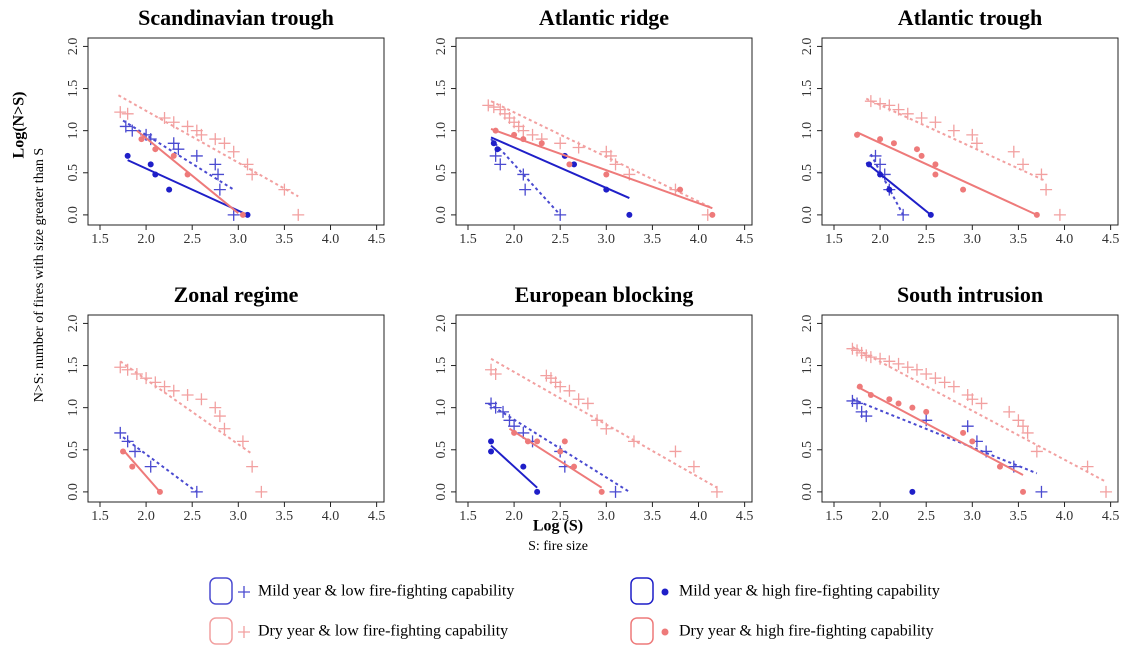  Describe the element at coordinates (699, 516) in the screenshot. I see `x-tick-label: 4.0` at that location.